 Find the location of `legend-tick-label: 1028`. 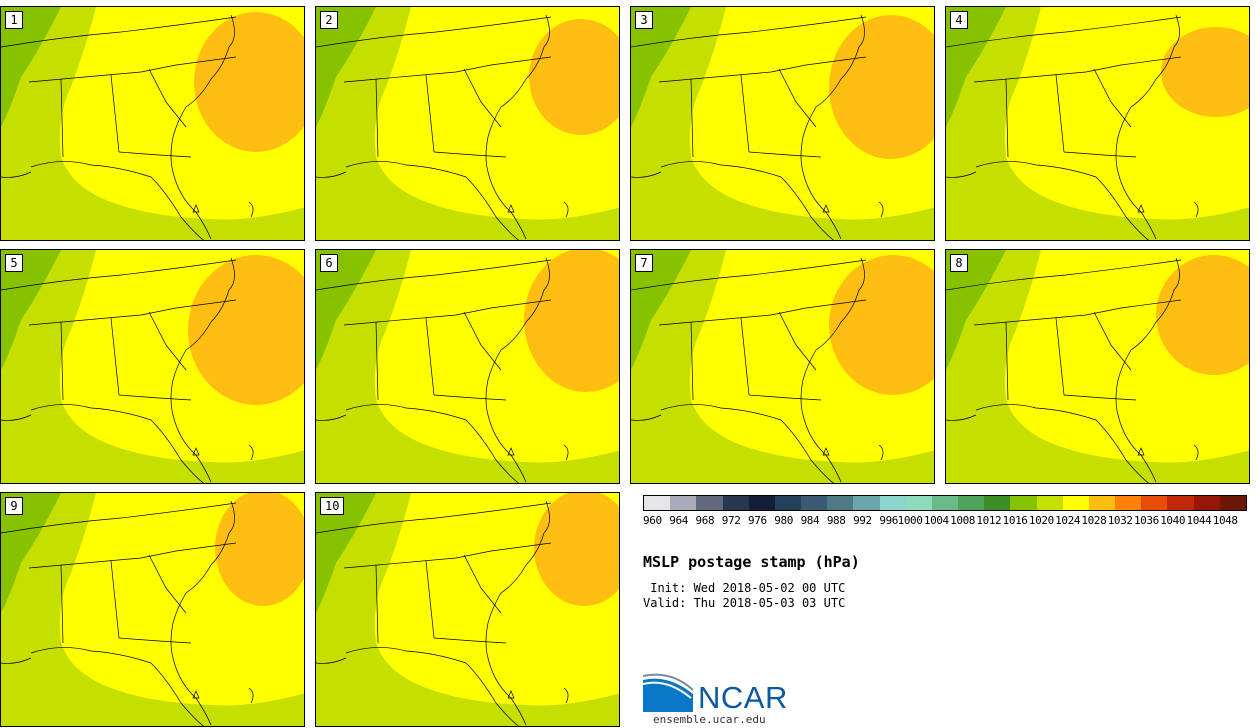

legend-tick-label: 1028 is located at coordinates (1094, 520).